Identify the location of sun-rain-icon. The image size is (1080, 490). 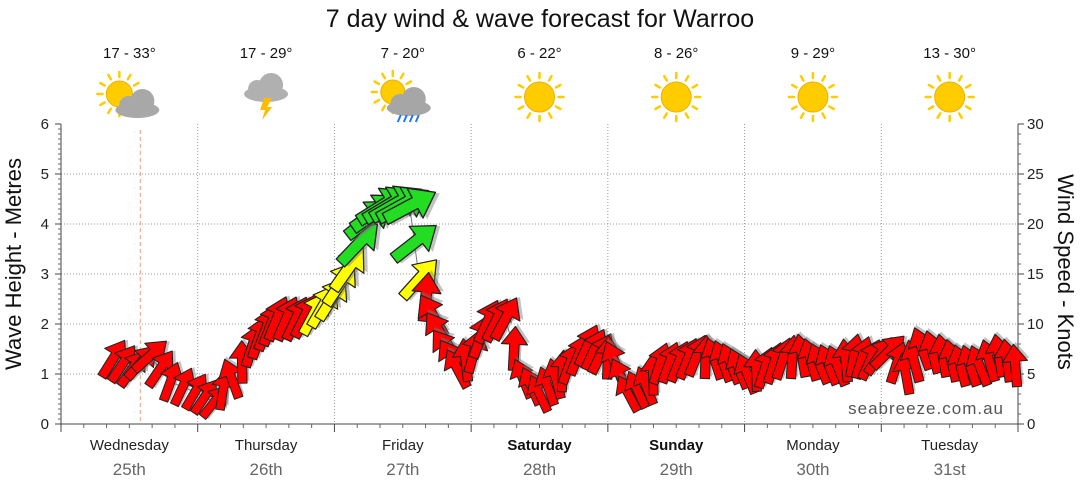
(400, 96).